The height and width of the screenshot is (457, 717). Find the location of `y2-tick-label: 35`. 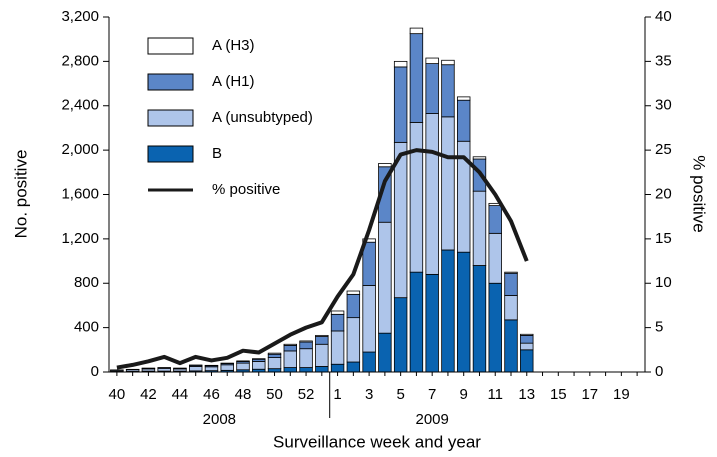

y2-tick-label: 35 is located at coordinates (663, 60).